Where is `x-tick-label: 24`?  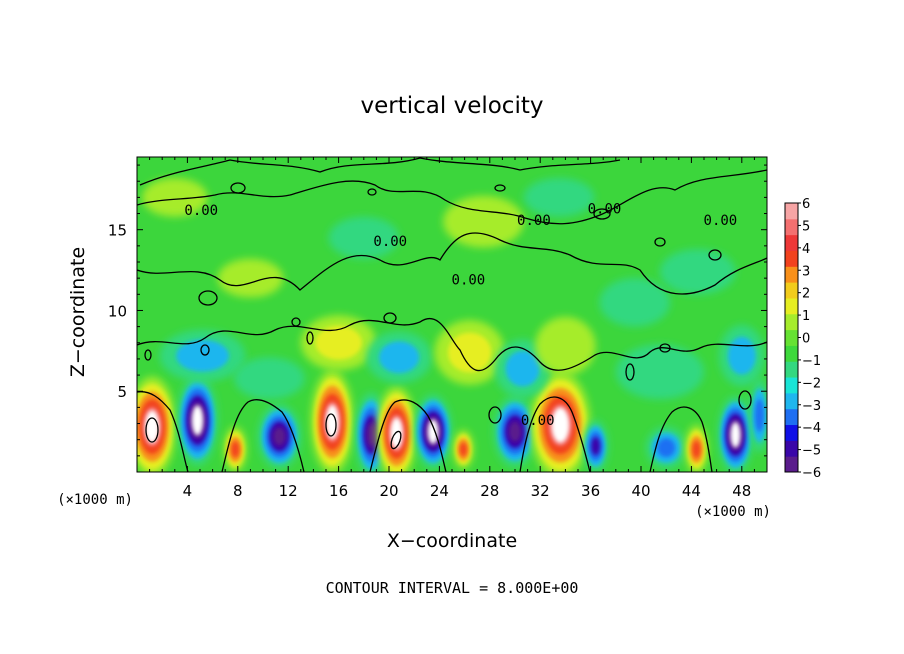 x-tick-label: 24 is located at coordinates (439, 491).